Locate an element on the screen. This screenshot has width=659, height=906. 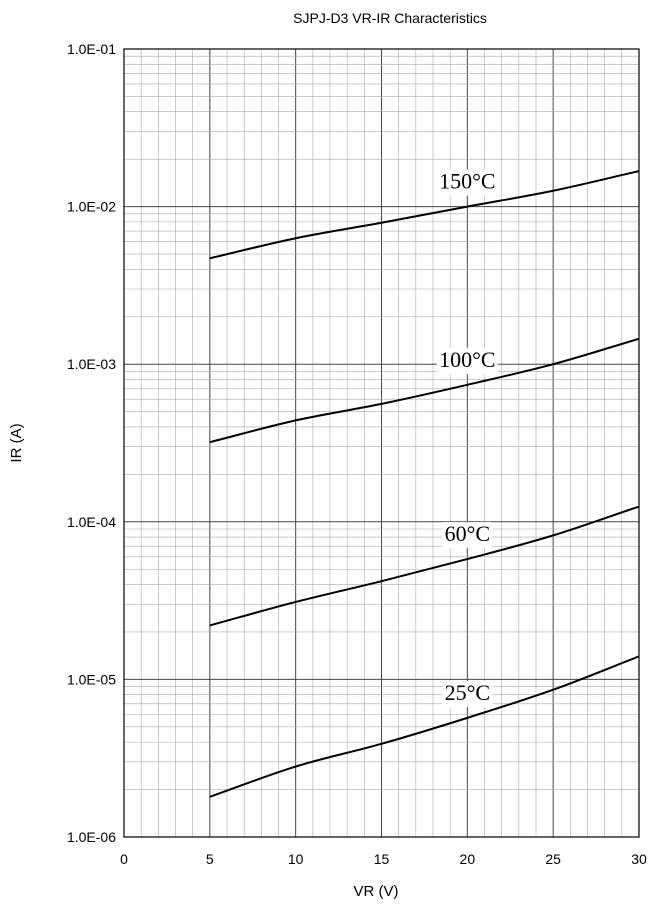
y-axis-title: IR (A) is located at coordinates (16, 442).